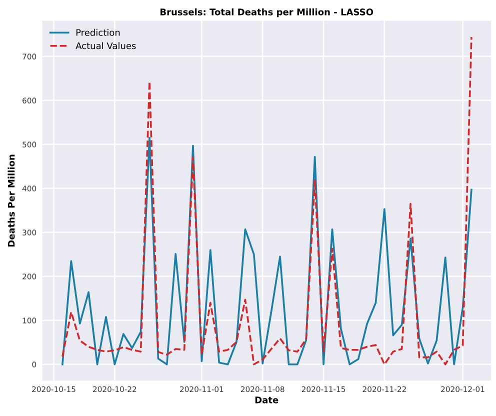  What do you see at coordinates (267, 13) in the screenshot?
I see `chart-title: Brussels: Total Deaths per Million - LASSO` at bounding box center [267, 13].